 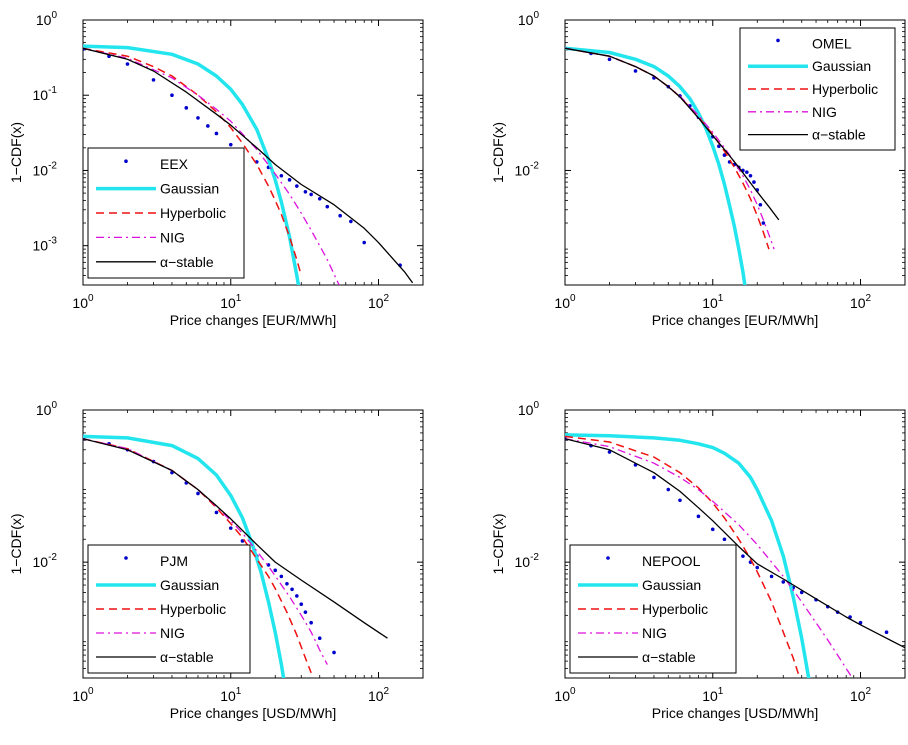 I want to click on legend-box, so click(x=169, y=609).